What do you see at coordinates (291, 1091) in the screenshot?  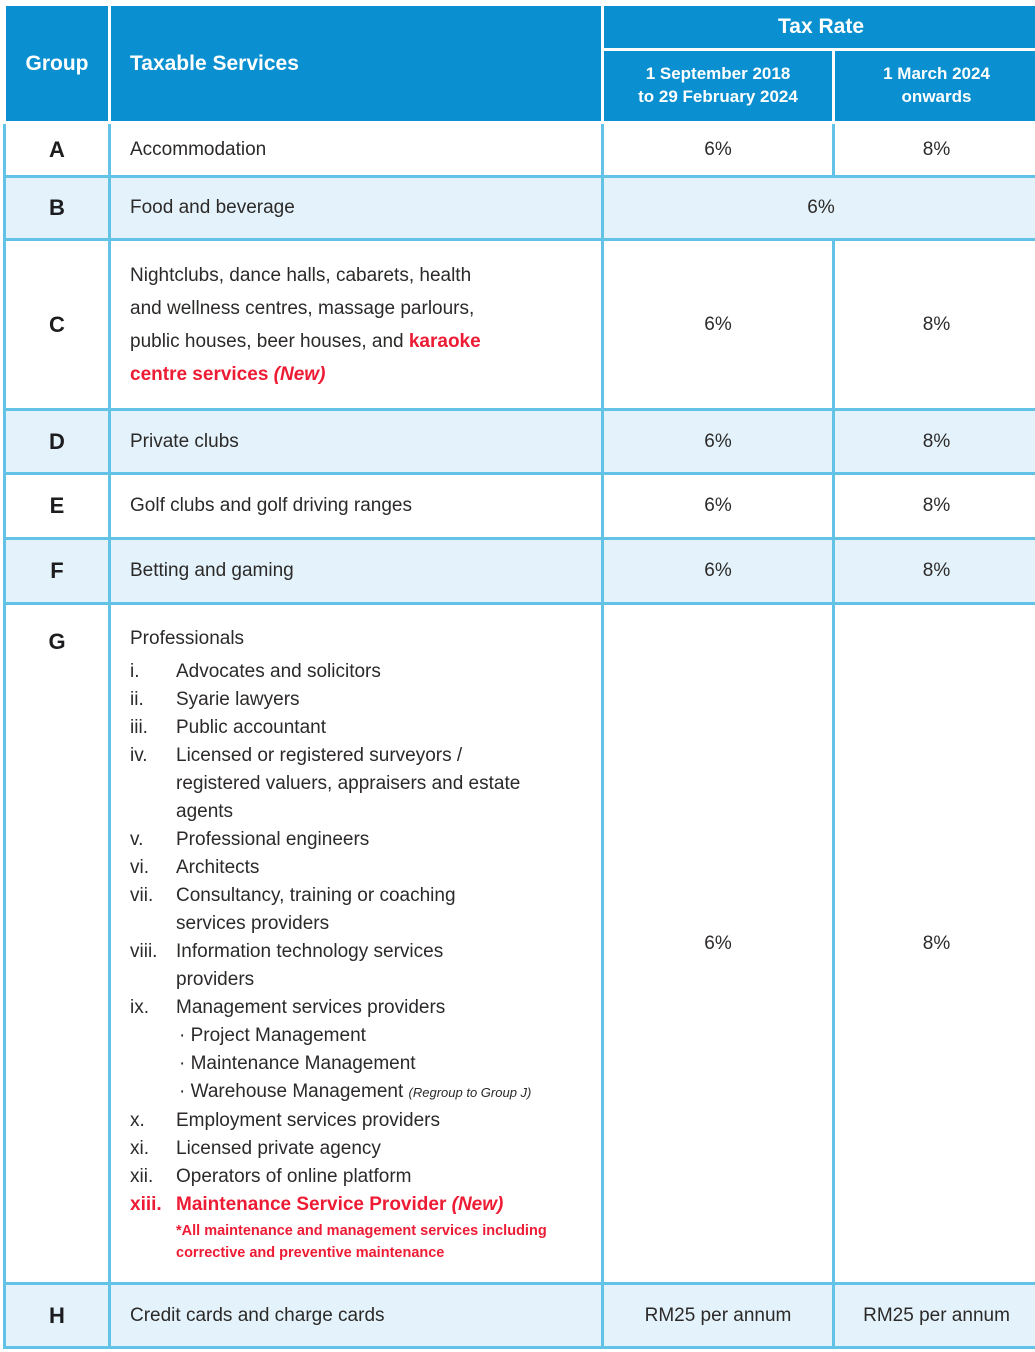 I see `bullet-text: · Warehouse Management` at bounding box center [291, 1091].